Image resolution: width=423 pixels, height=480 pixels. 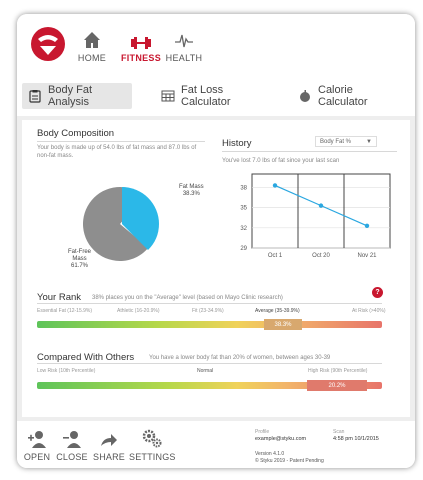 What do you see at coordinates (262, 432) in the screenshot?
I see `profile-key: Profile` at bounding box center [262, 432].